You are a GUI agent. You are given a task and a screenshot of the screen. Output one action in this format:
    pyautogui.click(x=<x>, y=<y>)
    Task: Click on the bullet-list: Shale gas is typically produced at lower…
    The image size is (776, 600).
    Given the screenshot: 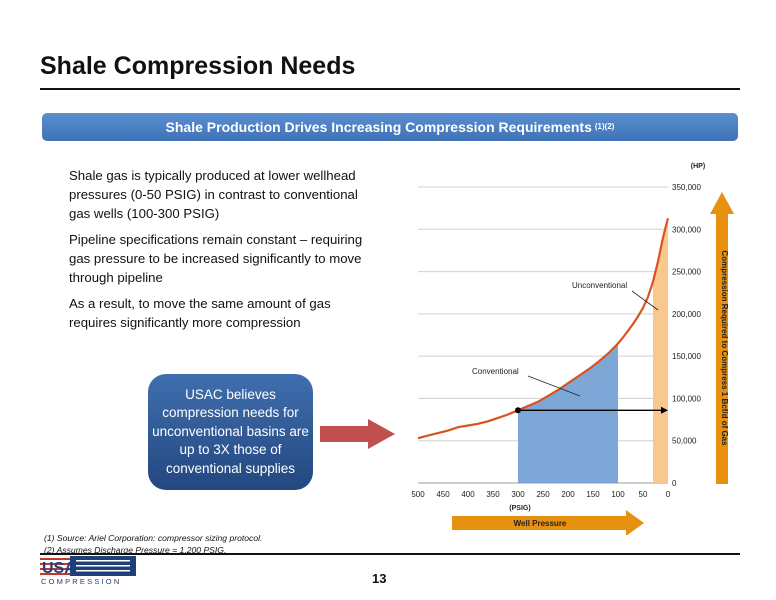 What is the action you would take?
    pyautogui.click(x=219, y=252)
    